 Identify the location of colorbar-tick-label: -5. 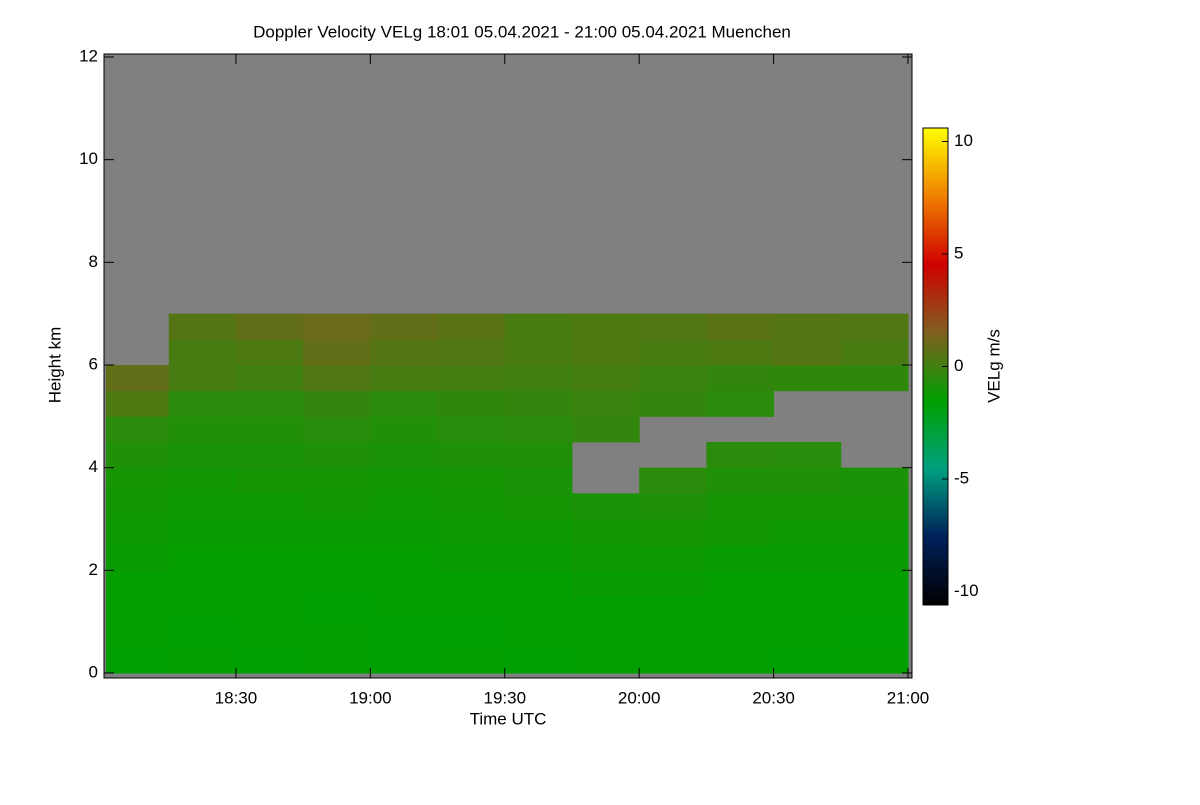
(961, 477).